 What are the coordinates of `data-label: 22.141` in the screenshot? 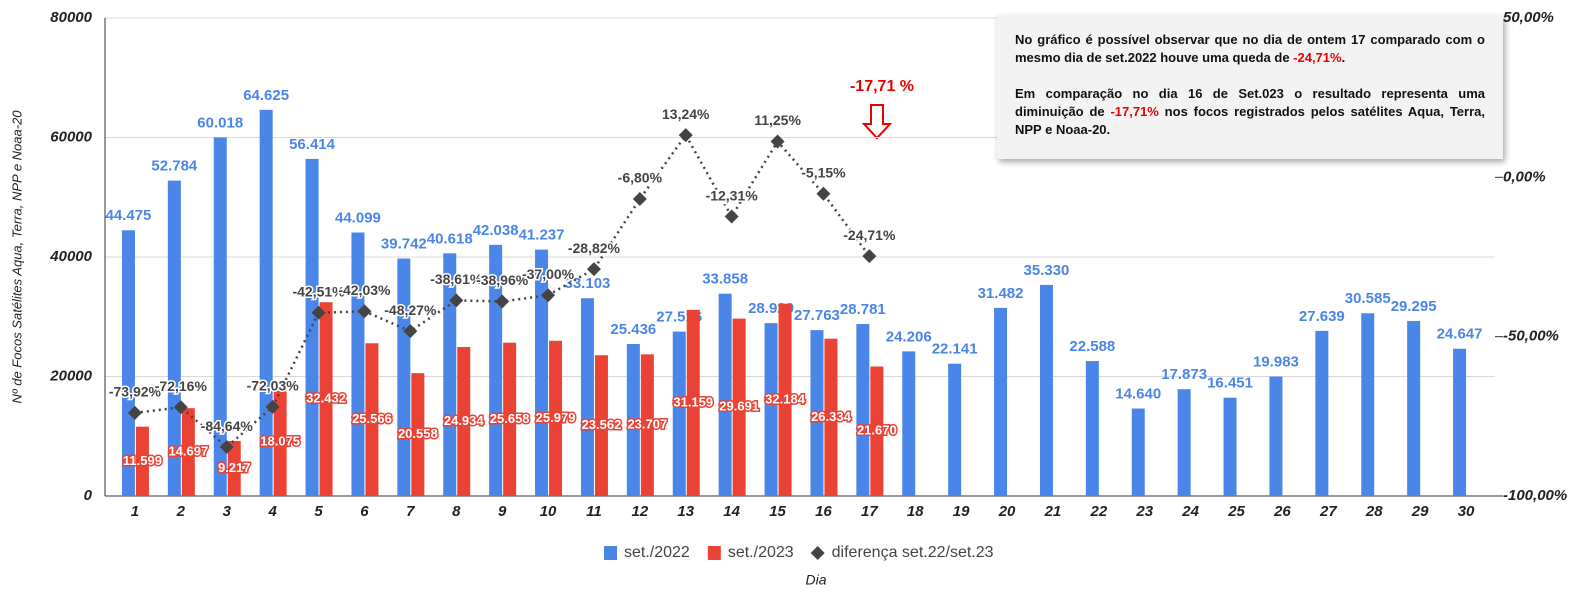 It's located at (955, 349).